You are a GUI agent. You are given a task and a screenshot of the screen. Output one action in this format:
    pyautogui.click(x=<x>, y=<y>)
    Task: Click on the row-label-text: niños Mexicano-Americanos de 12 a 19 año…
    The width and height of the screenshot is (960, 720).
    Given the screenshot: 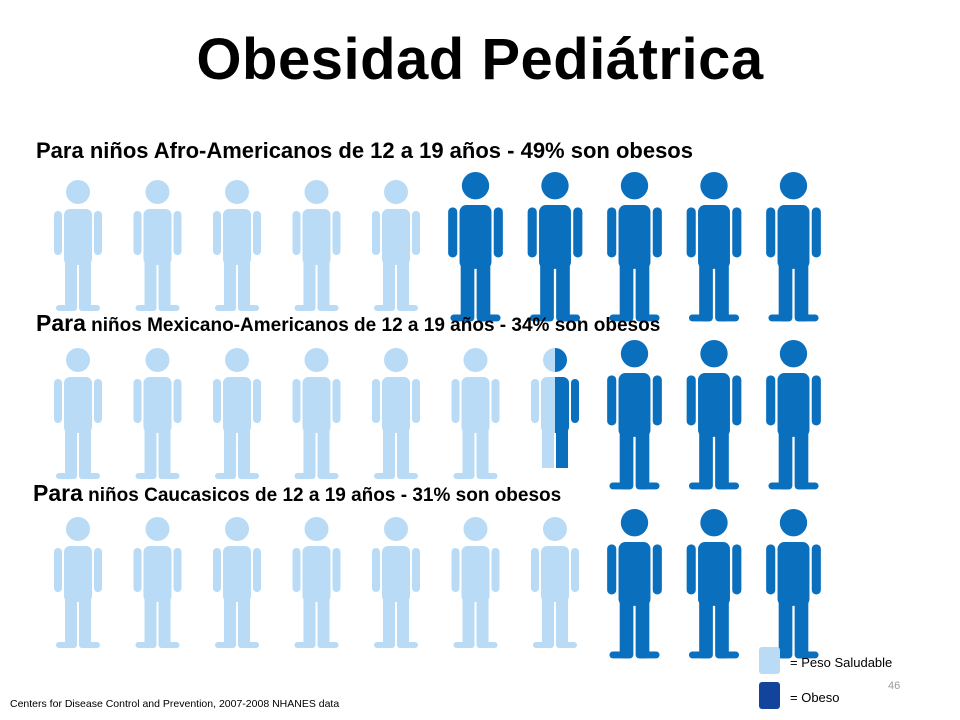 What is the action you would take?
    pyautogui.click(x=373, y=325)
    